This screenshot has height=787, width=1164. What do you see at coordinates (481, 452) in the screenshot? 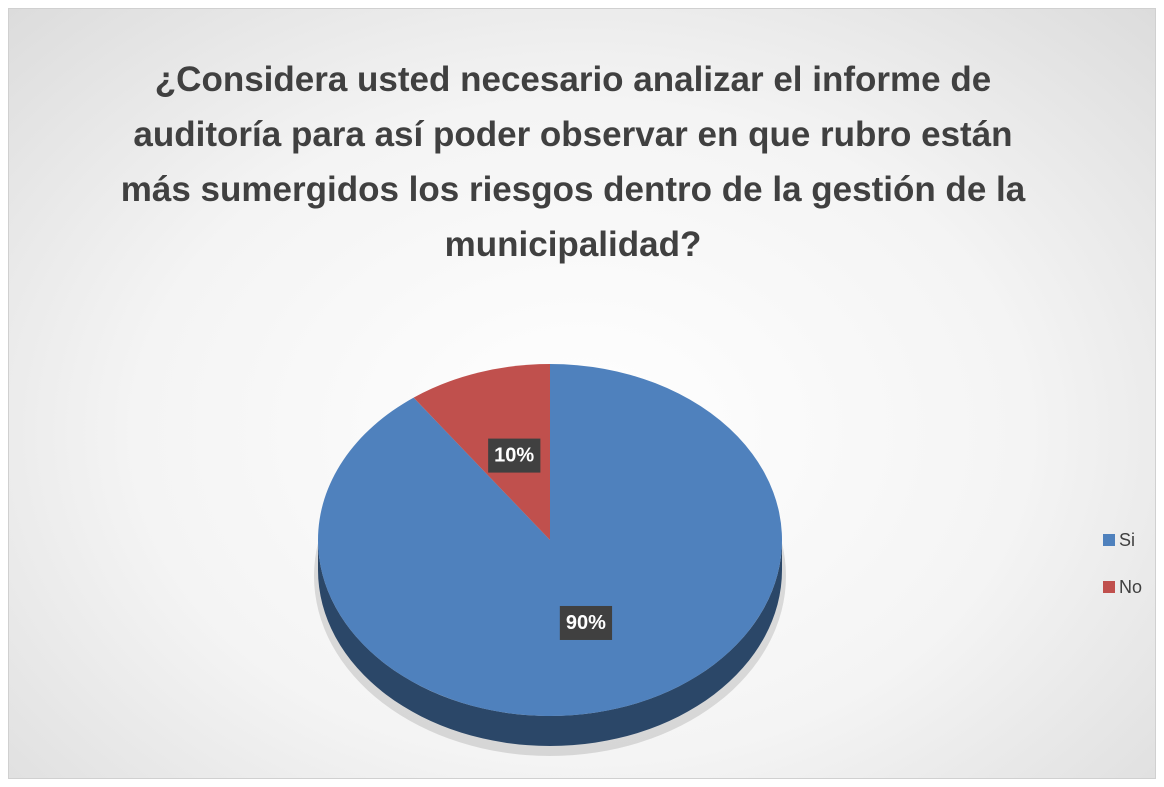
I see `slice` at bounding box center [481, 452].